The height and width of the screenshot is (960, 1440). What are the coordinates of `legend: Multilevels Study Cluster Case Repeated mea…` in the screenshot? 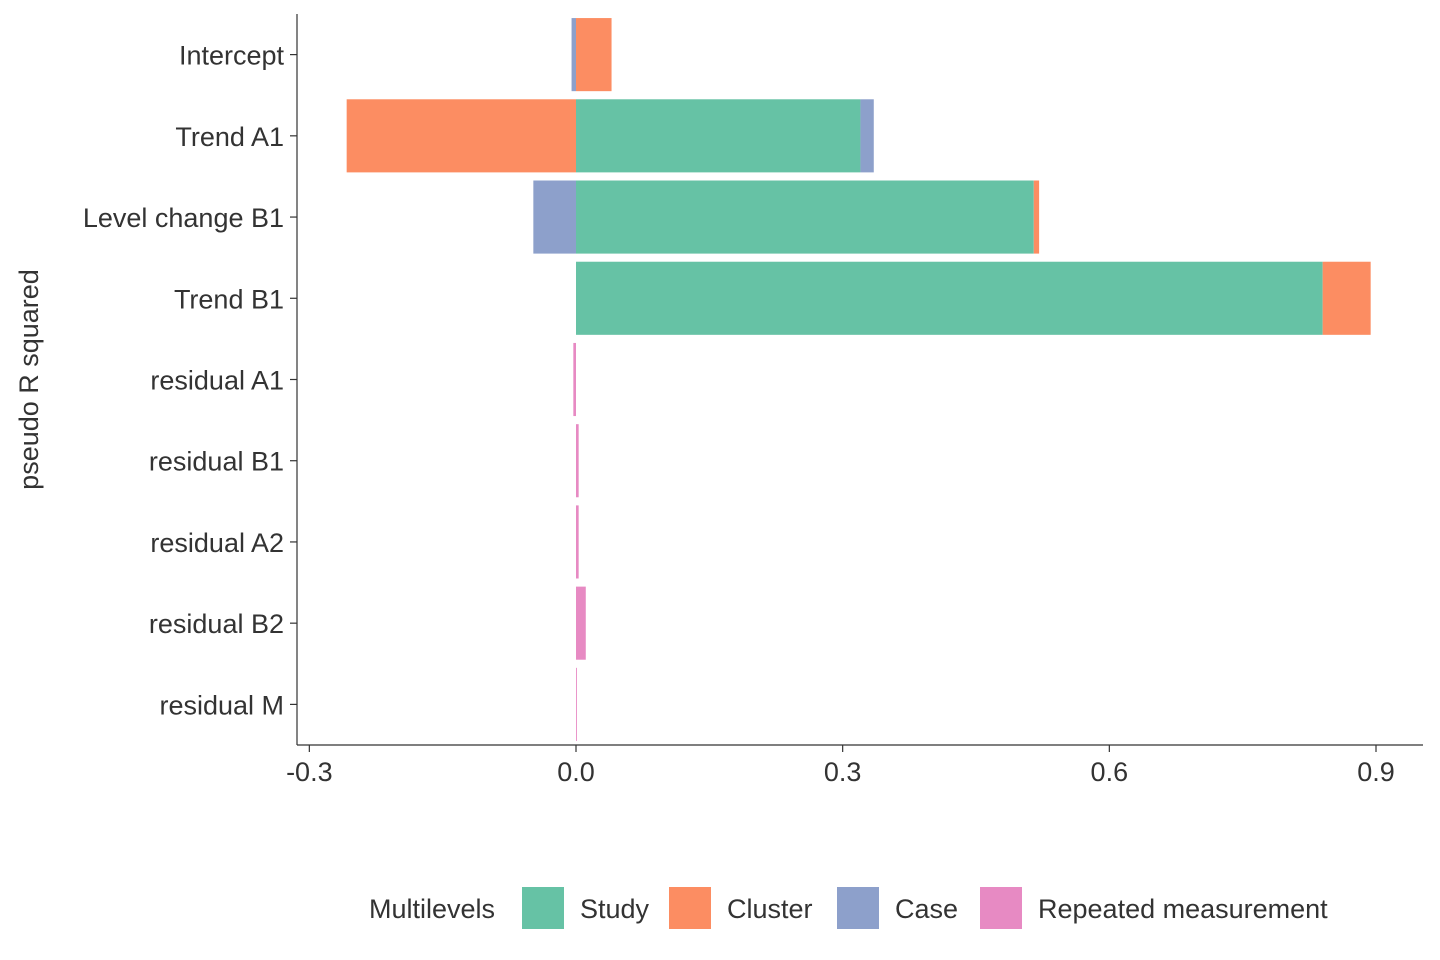 It's located at (848, 908).